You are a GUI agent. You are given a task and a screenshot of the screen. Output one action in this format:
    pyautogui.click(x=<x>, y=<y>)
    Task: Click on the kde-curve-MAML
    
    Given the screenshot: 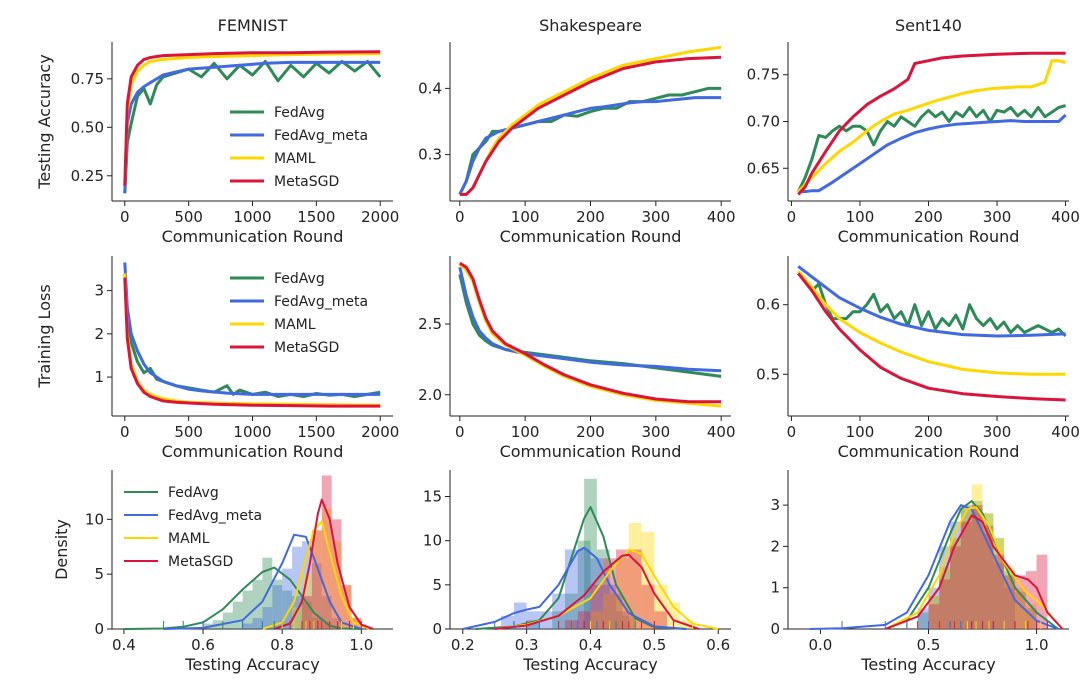 What is the action you would take?
    pyautogui.click(x=316, y=575)
    